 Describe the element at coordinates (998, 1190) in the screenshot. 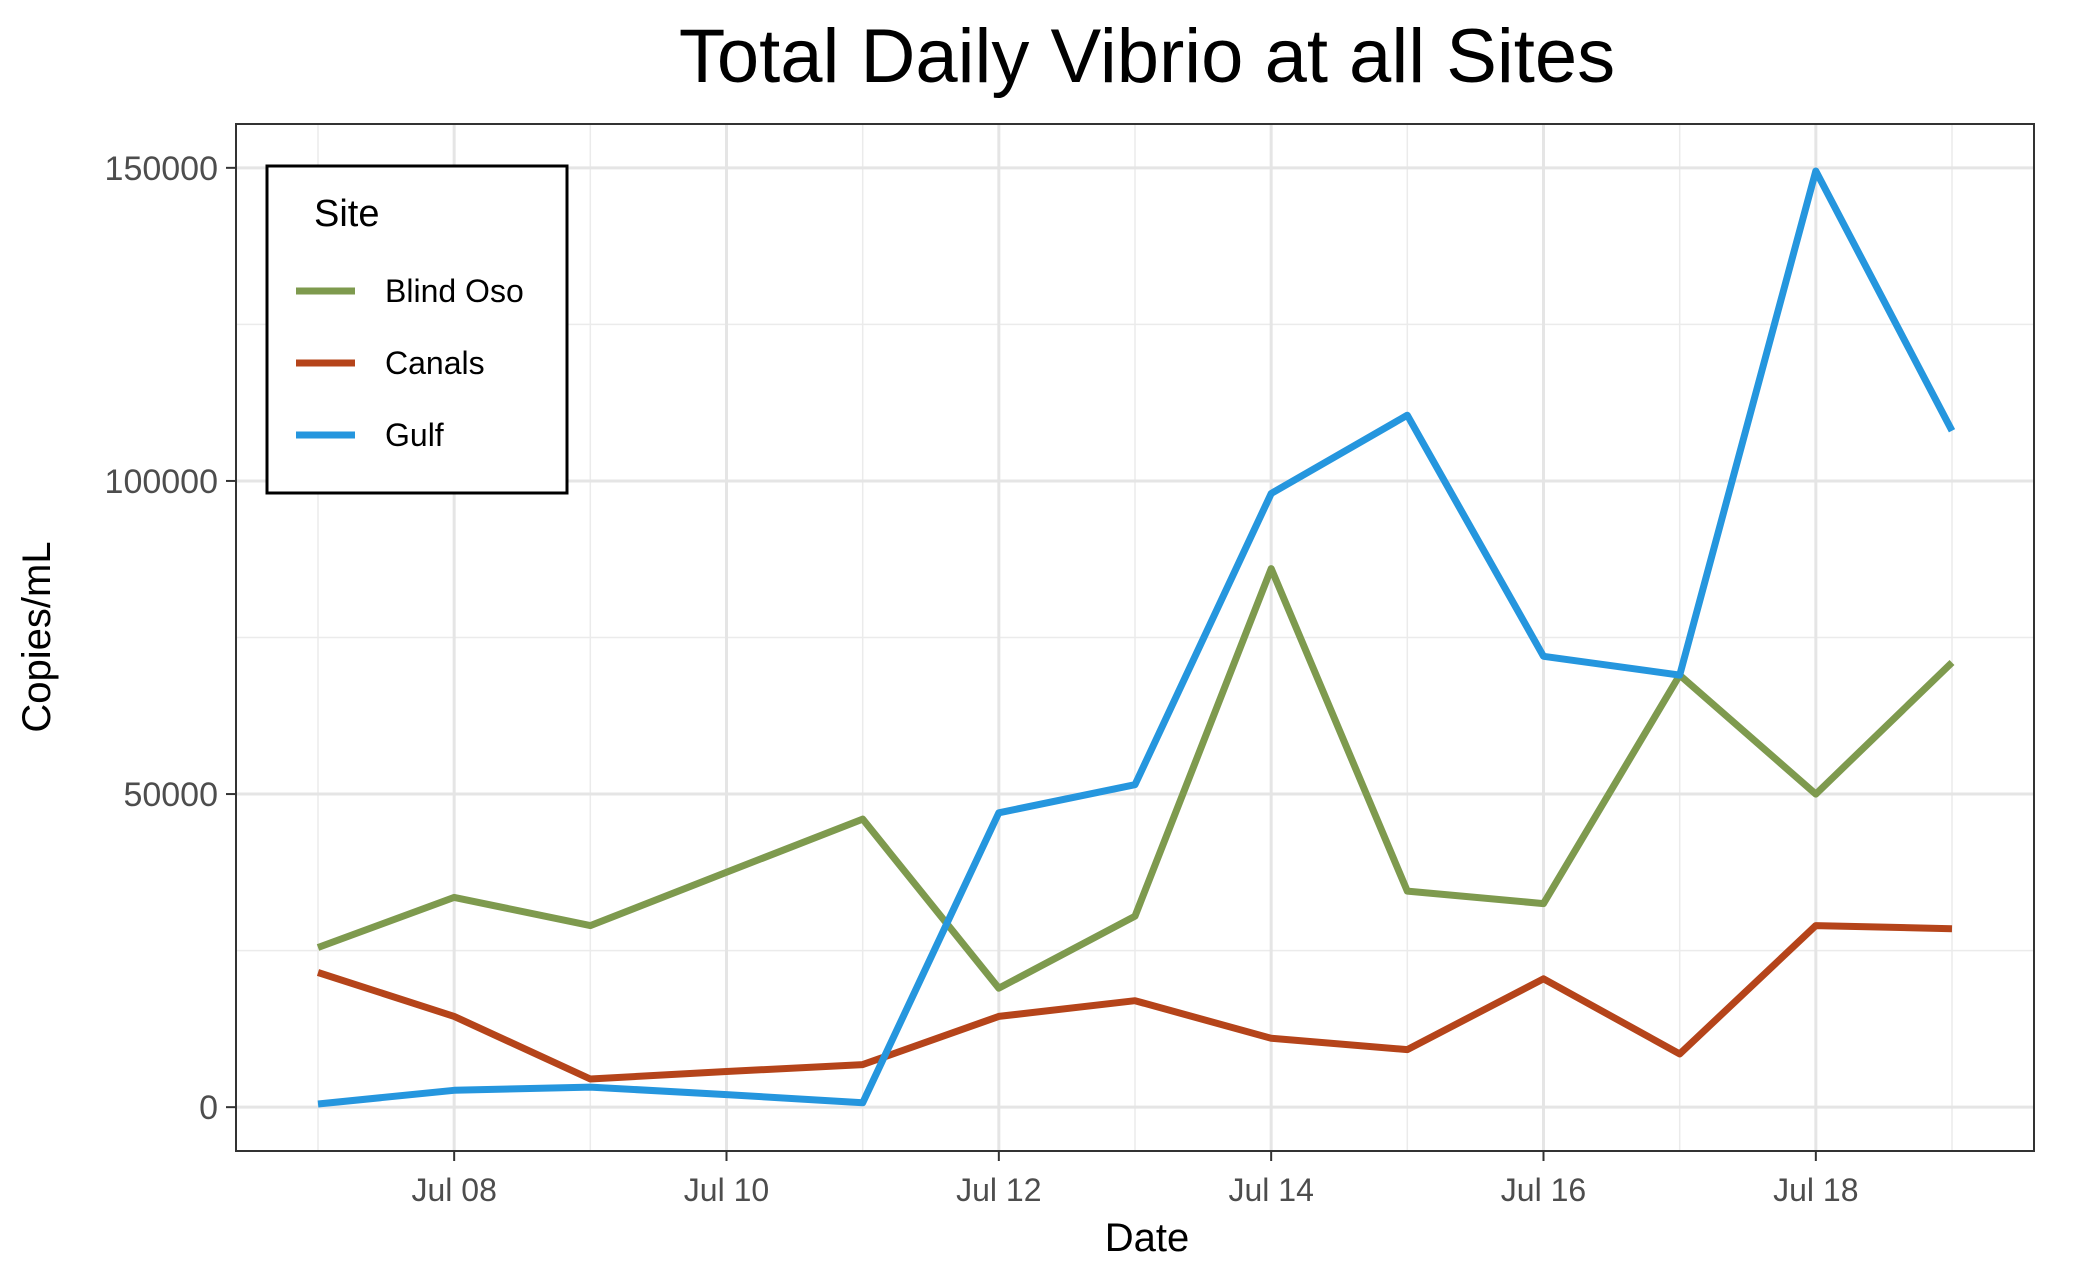

I see `x-tick-label: Jul 12` at that location.